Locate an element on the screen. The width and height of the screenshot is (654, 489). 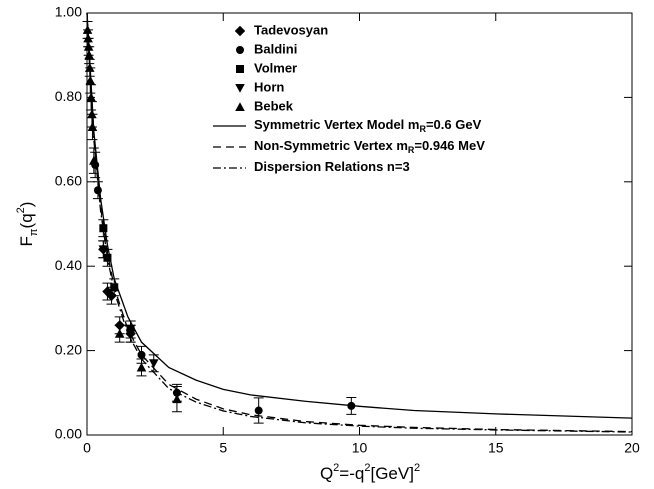
legend-label: Tadevosyan is located at coordinates (291, 29).